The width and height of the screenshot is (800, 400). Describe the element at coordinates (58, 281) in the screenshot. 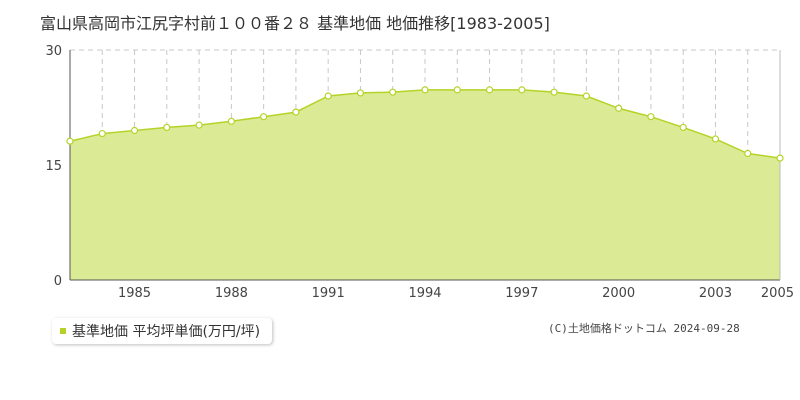

I see `y-tick-label: 0` at that location.